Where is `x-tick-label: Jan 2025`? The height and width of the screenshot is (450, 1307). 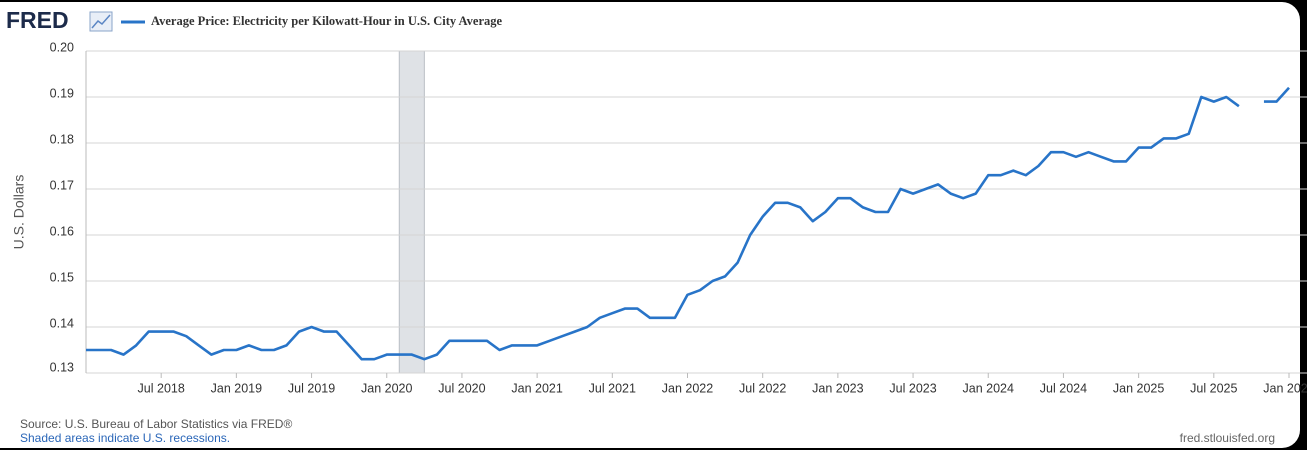
x-tick-label: Jan 2025 is located at coordinates (1138, 388).